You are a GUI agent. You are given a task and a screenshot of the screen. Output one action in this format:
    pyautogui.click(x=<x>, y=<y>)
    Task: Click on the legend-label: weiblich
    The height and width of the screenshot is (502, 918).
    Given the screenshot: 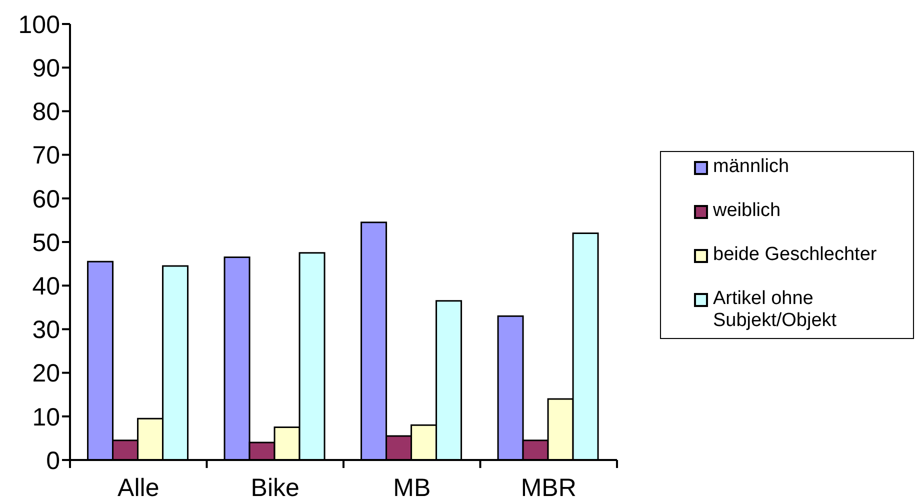 What is the action you would take?
    pyautogui.click(x=747, y=211)
    